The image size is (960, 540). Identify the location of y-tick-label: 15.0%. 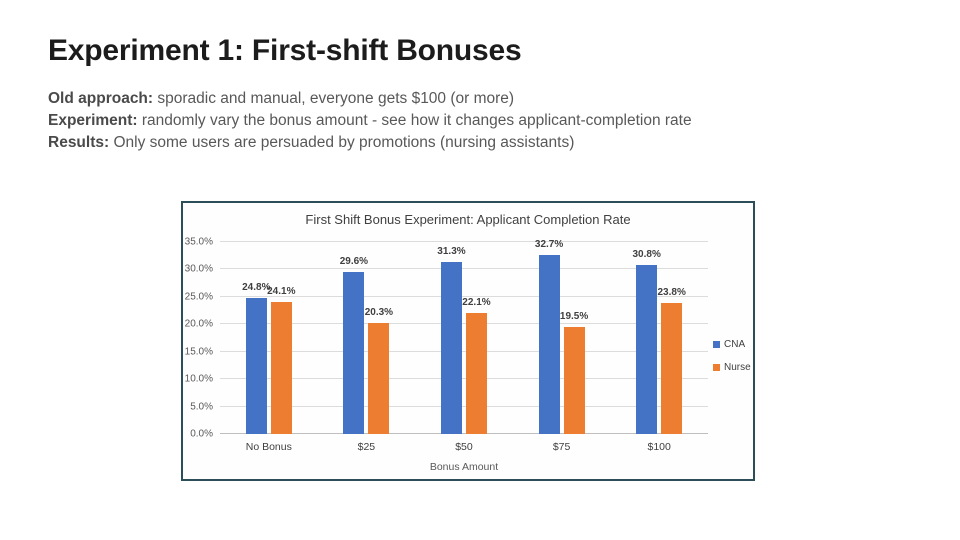
(198, 352).